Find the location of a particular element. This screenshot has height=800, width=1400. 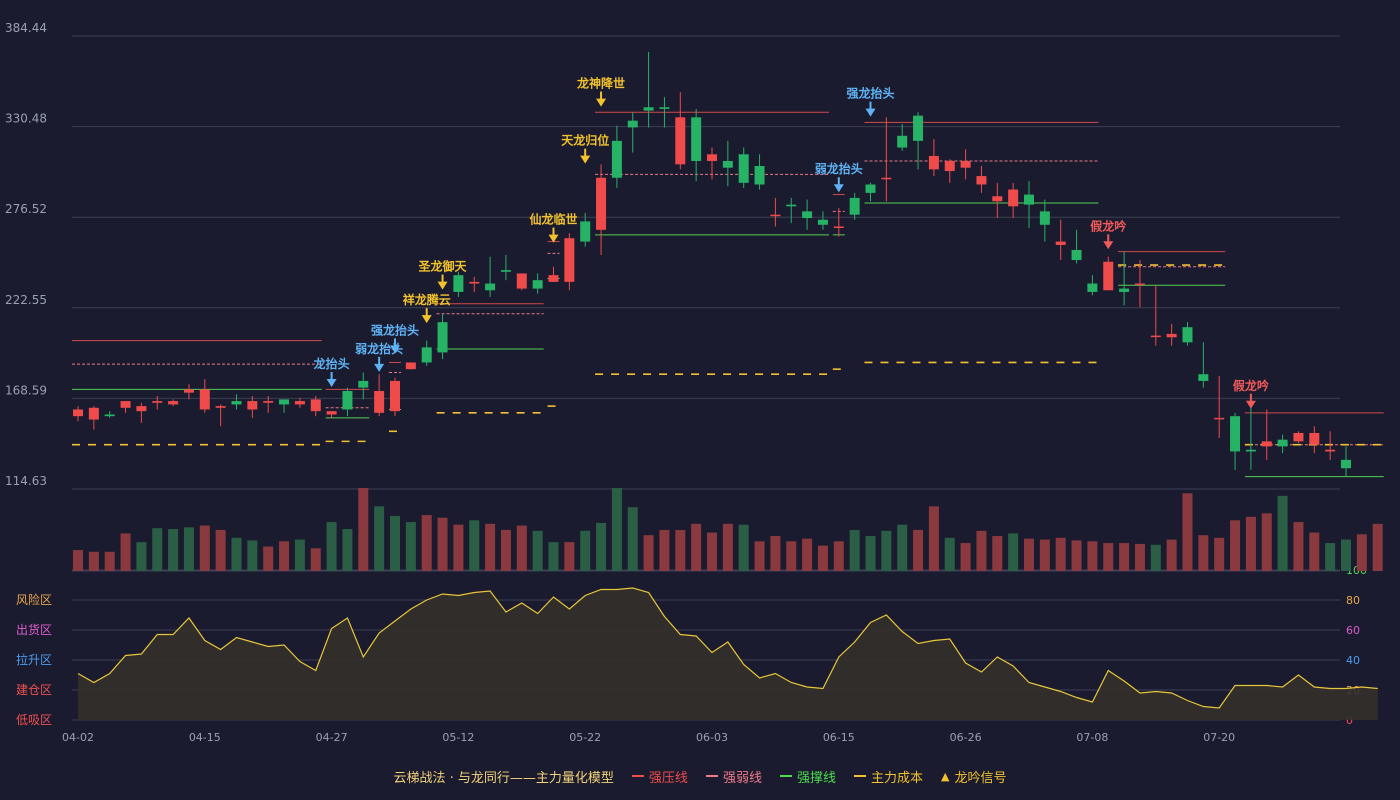

legend-item: 主力成本 is located at coordinates (888, 776).